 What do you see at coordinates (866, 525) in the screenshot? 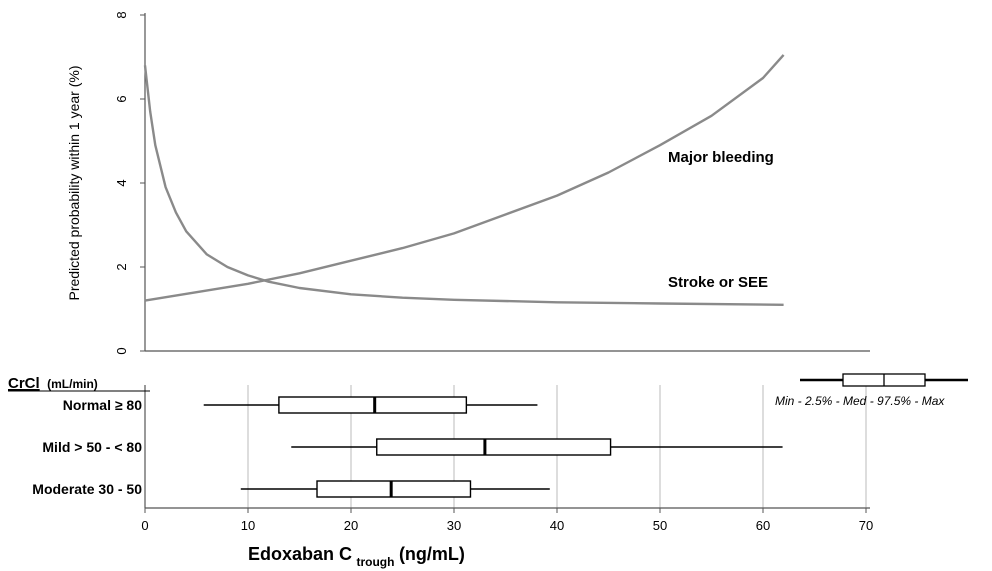
I see `x-tick-label: 70` at bounding box center [866, 525].